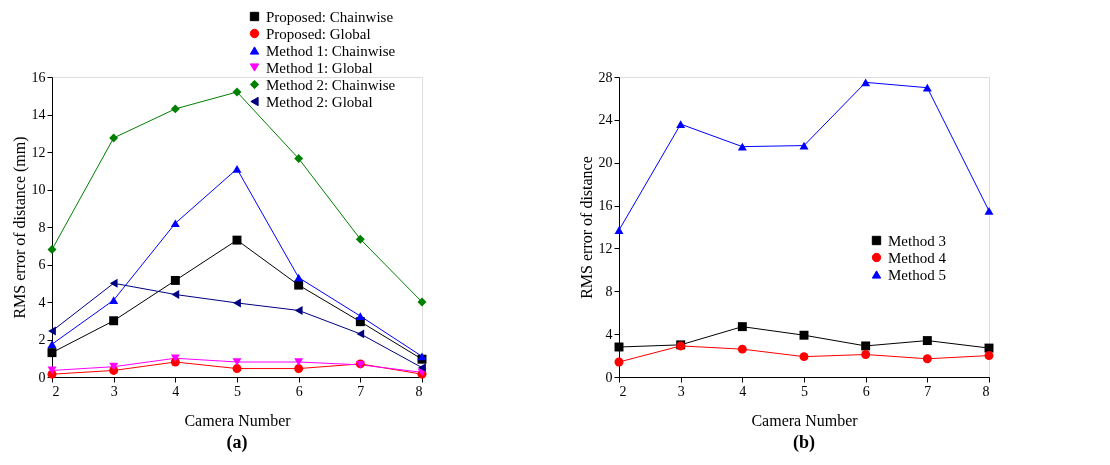  I want to click on legend-label: Proposed: Global, so click(318, 33).